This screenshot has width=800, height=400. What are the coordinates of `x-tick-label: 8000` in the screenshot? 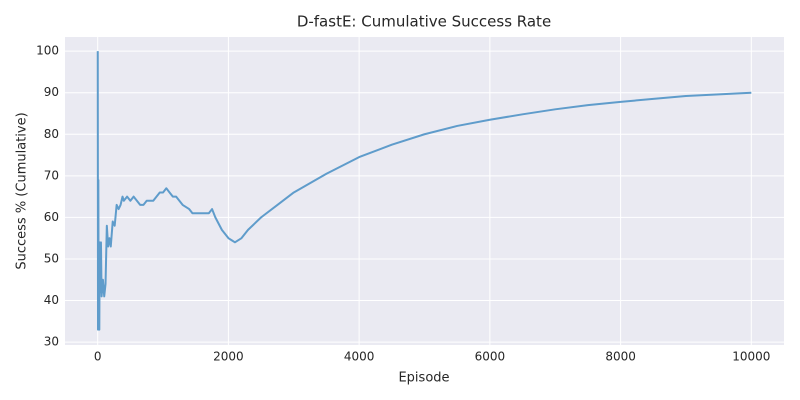 It's located at (620, 357).